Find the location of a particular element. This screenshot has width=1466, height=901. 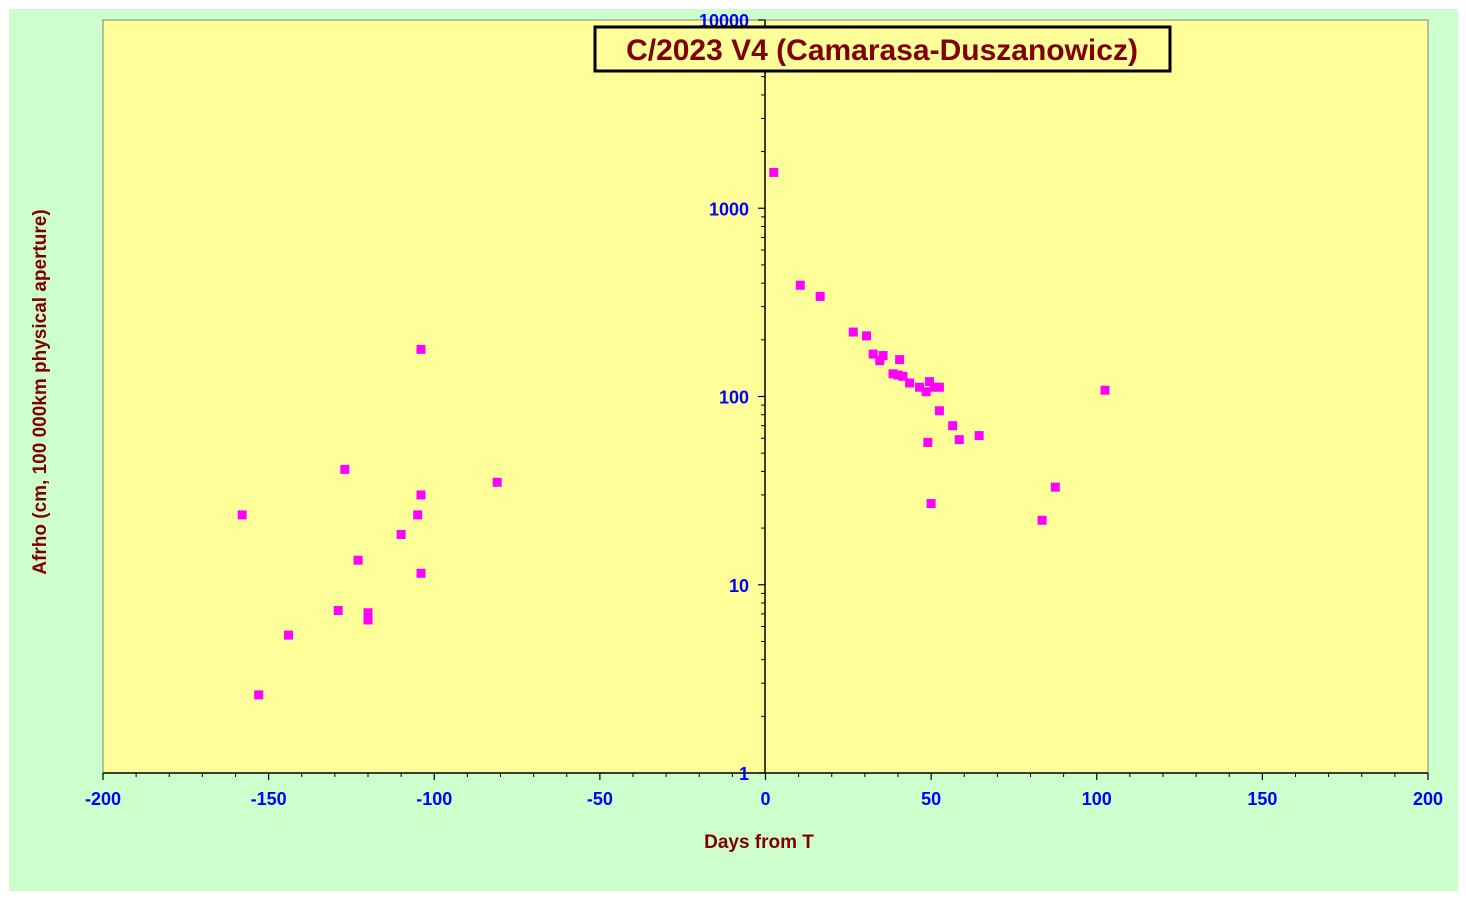

chart-title-box is located at coordinates (882, 49).